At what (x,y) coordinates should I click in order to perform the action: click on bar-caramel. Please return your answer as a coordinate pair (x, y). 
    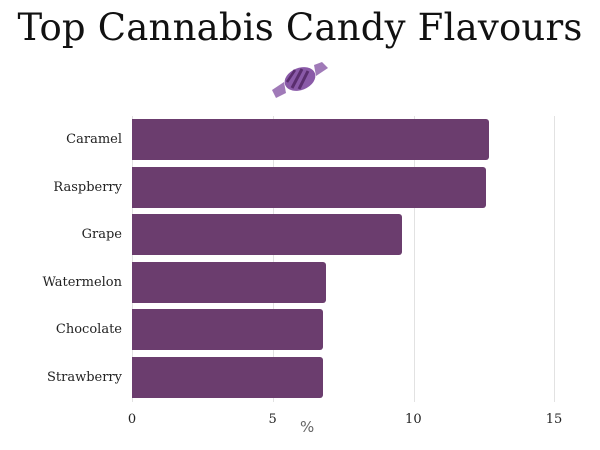
    Looking at the image, I should click on (311, 139).